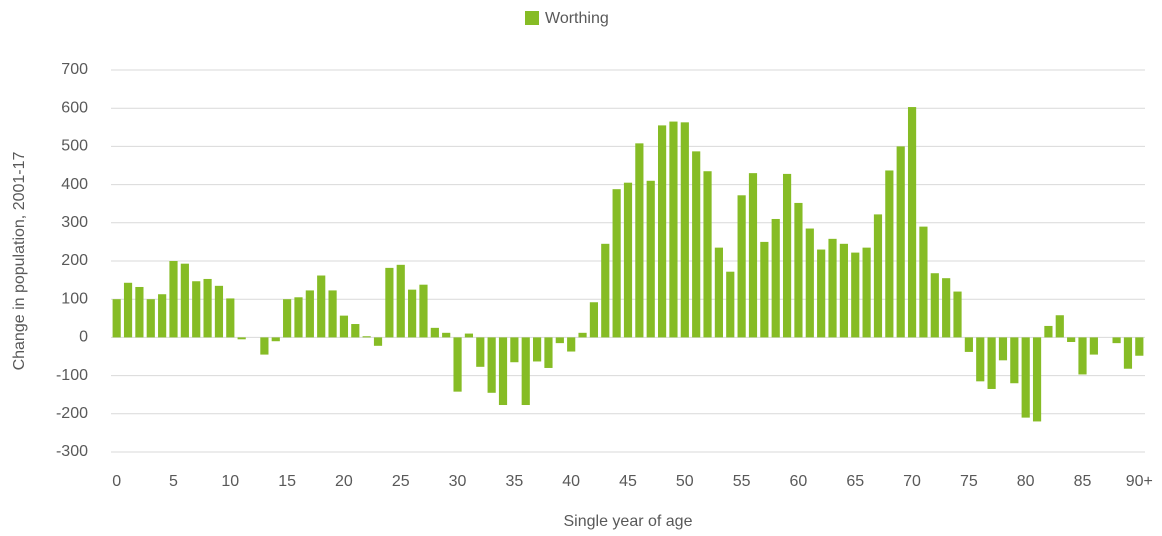  I want to click on y-tick-label: 600, so click(74, 107).